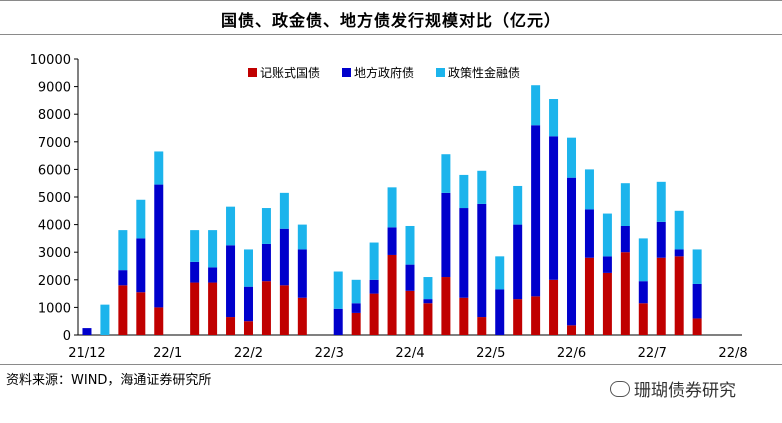  I want to click on y-tick-label: 4000, so click(54, 226).